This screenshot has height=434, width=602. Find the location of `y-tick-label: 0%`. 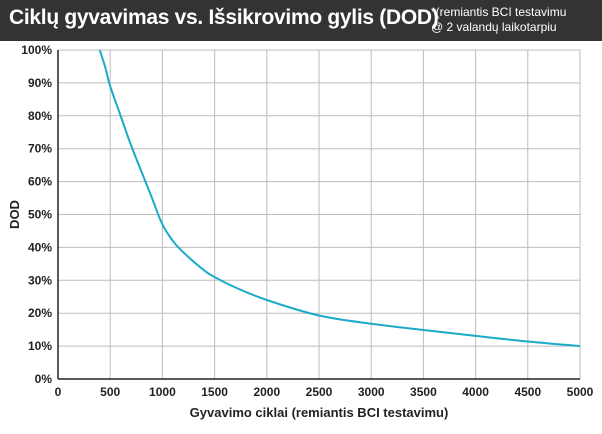

y-tick-label: 0% is located at coordinates (44, 379).